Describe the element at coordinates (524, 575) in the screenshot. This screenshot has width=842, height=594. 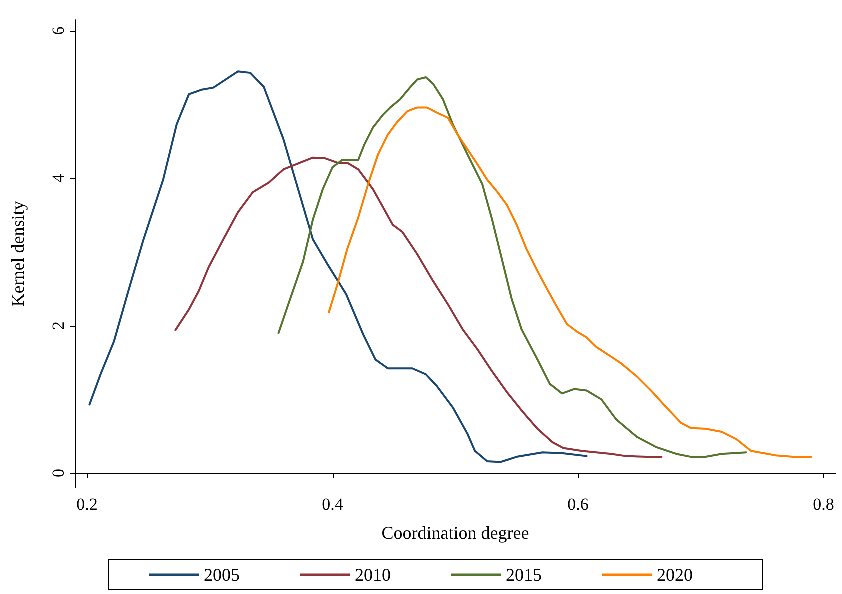
I see `legend-label: 2015` at that location.